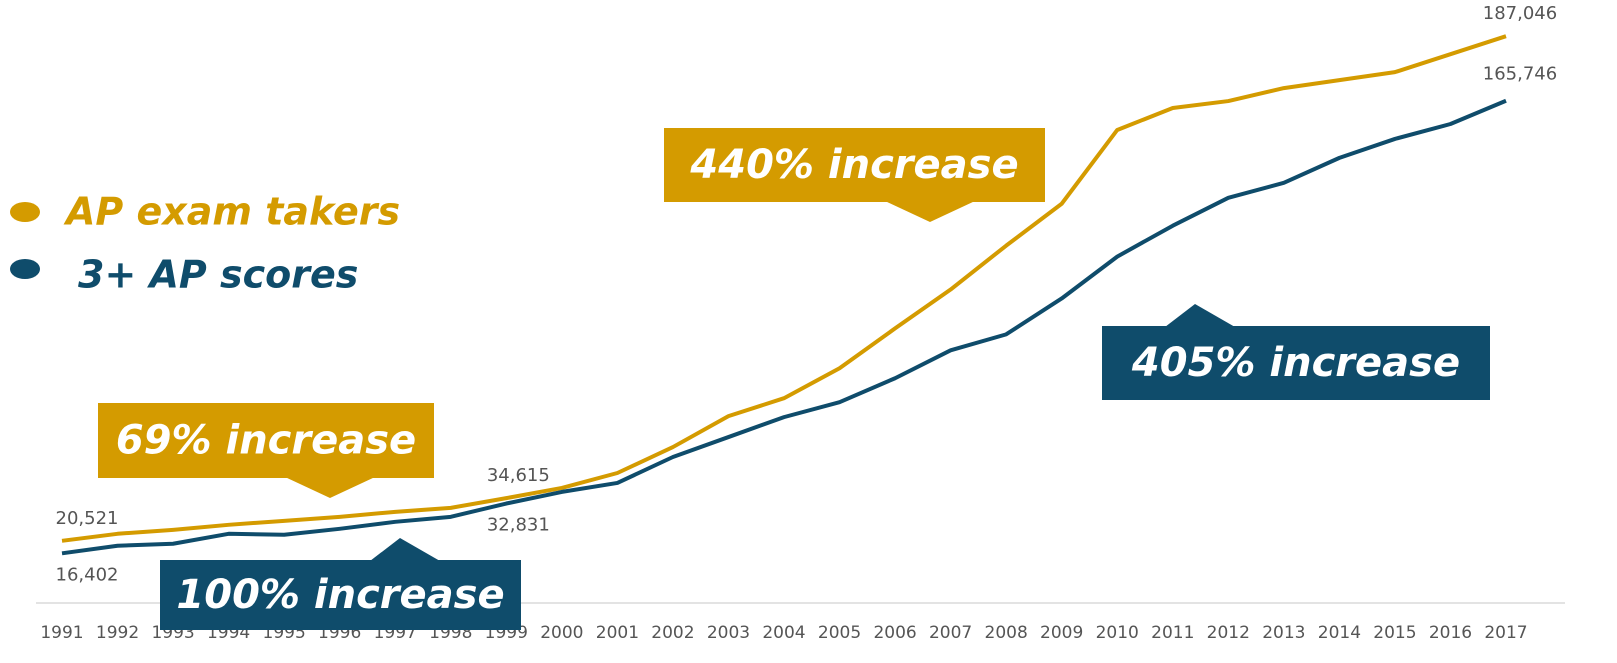 The image size is (1617, 663). What do you see at coordinates (231, 212) in the screenshot?
I see `legend-label: AP exam takers` at bounding box center [231, 212].